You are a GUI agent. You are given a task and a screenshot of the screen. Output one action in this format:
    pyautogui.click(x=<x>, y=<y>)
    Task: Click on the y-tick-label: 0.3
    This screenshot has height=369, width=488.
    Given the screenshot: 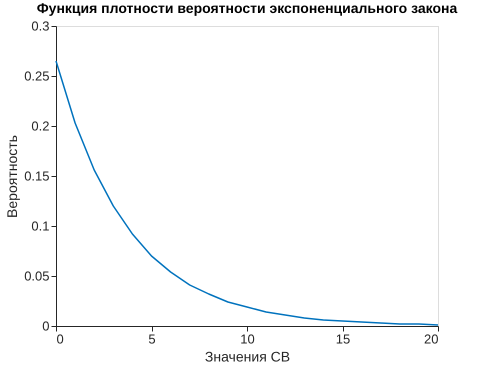 What is the action you would take?
    pyautogui.click(x=40, y=26)
    